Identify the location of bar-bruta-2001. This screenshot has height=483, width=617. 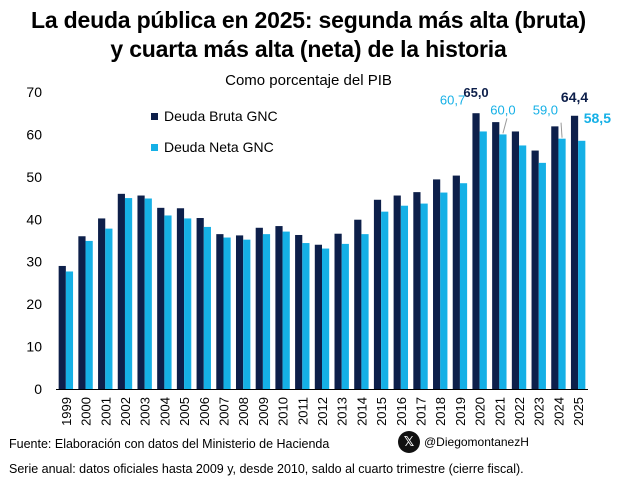
(102, 303).